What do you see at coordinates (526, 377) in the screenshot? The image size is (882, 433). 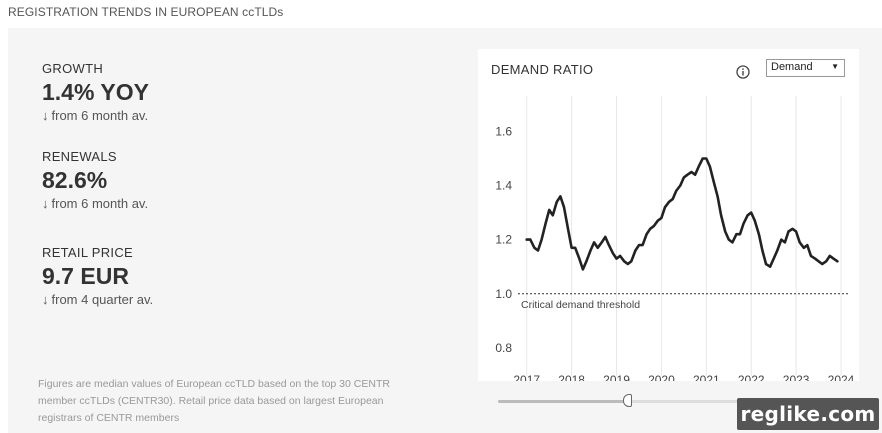 I see `x-tick-label: 2017` at bounding box center [526, 377].